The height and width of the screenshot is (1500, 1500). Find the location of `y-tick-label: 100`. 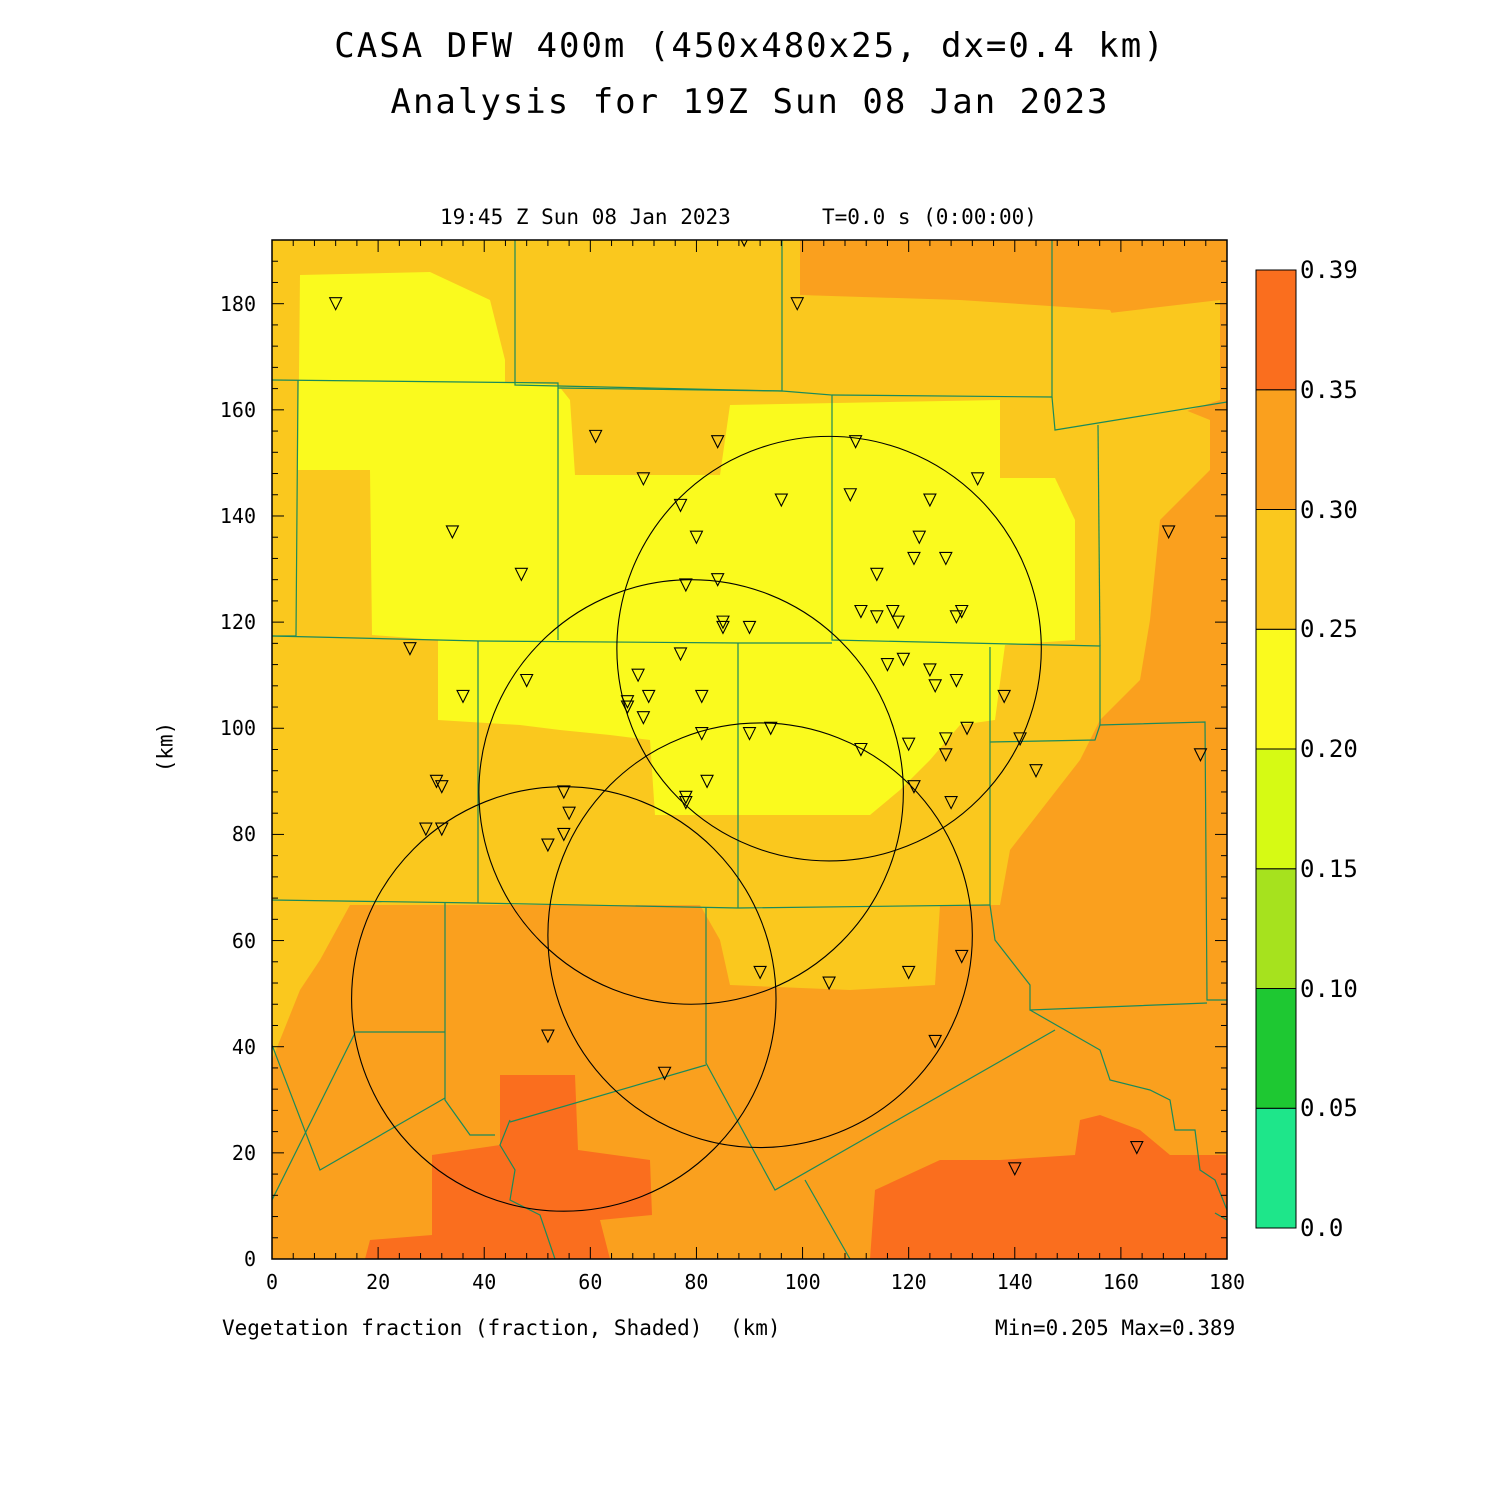

y-tick-label: 100 is located at coordinates (237, 728).